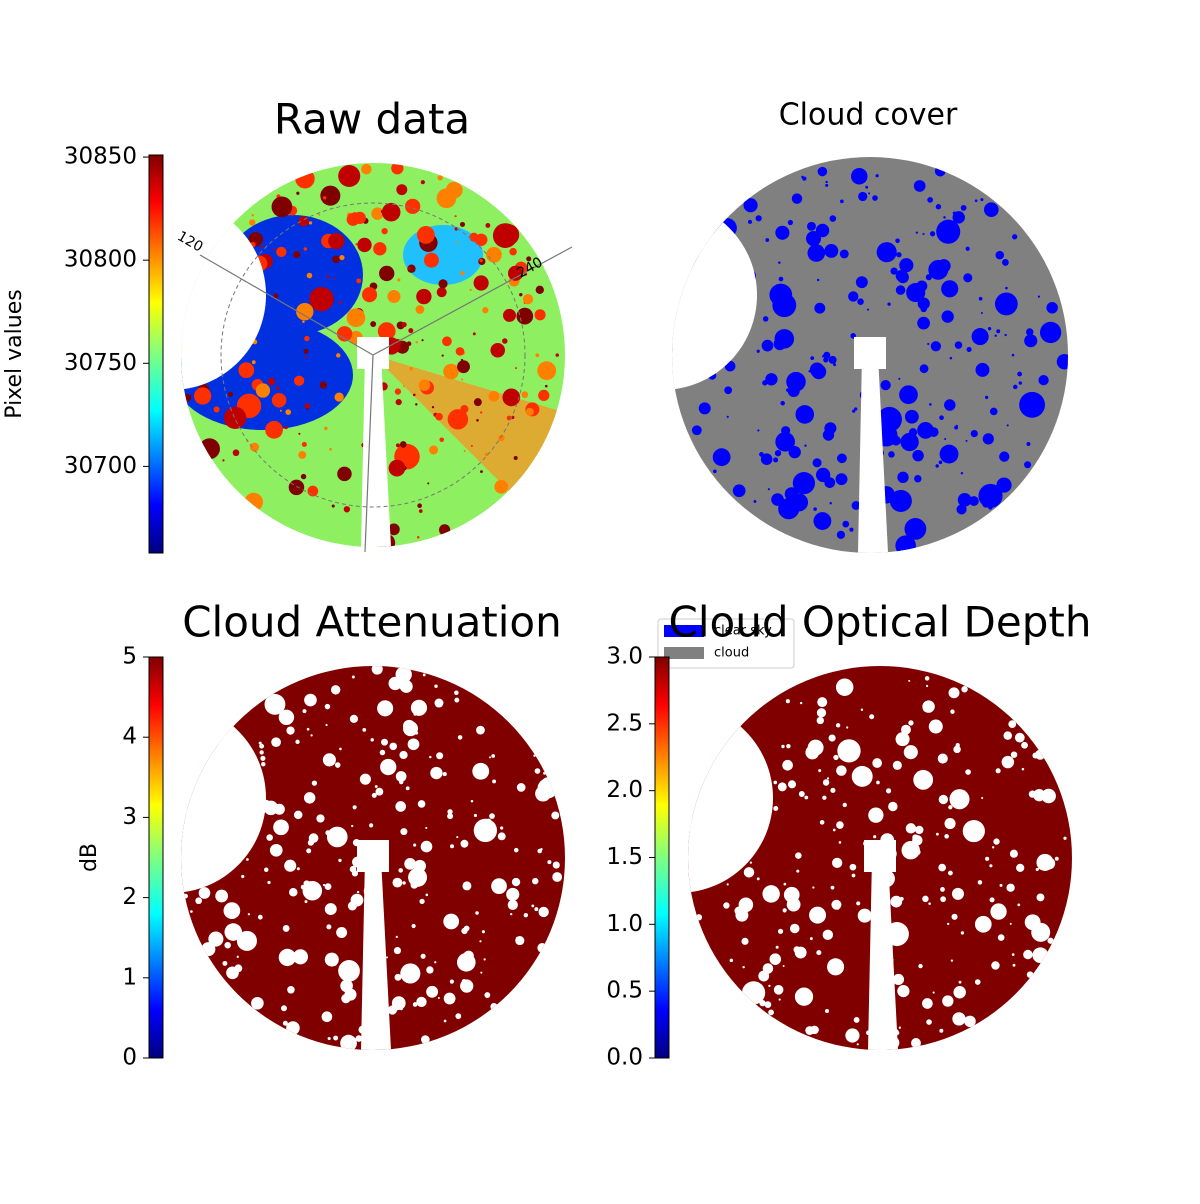  What do you see at coordinates (100, 157) in the screenshot?
I see `colorbar-tick-label: 30850` at bounding box center [100, 157].